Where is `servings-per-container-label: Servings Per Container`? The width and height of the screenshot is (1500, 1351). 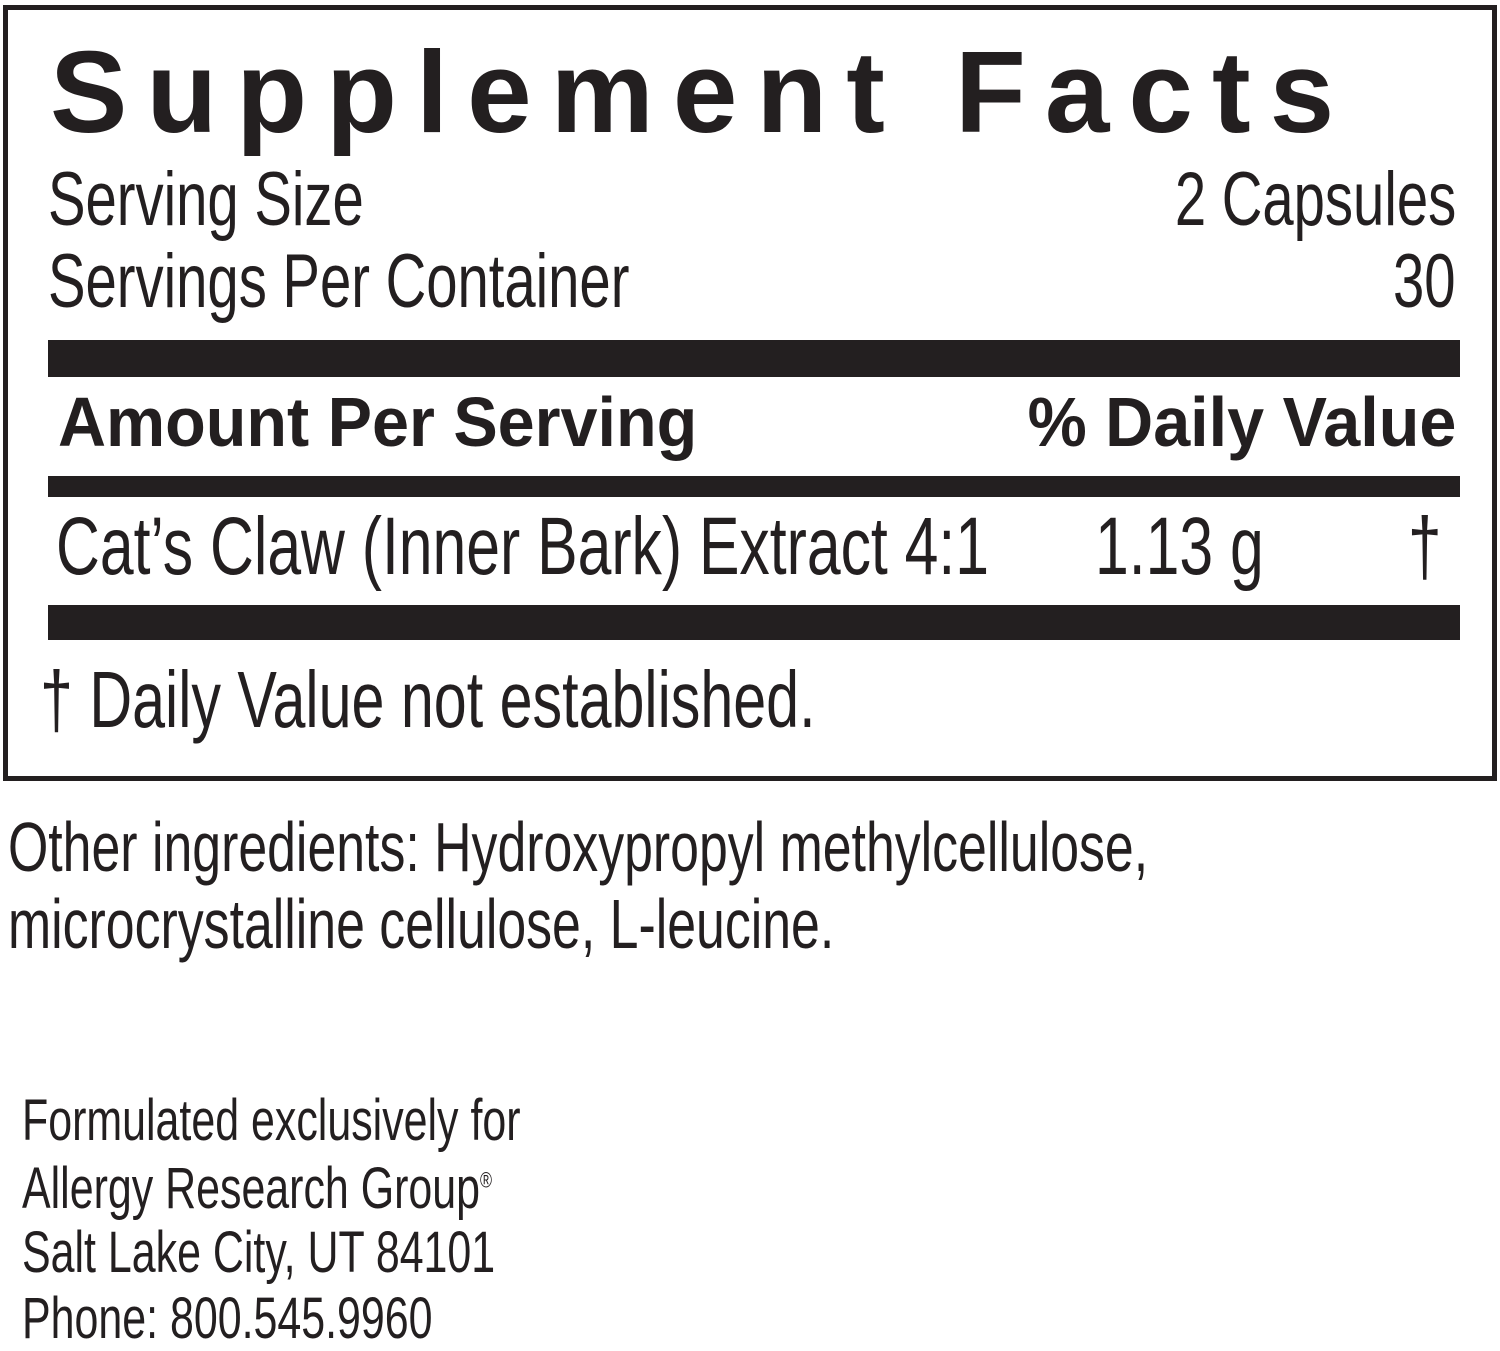 servings-per-container-label: Servings Per Container is located at coordinates (339, 281).